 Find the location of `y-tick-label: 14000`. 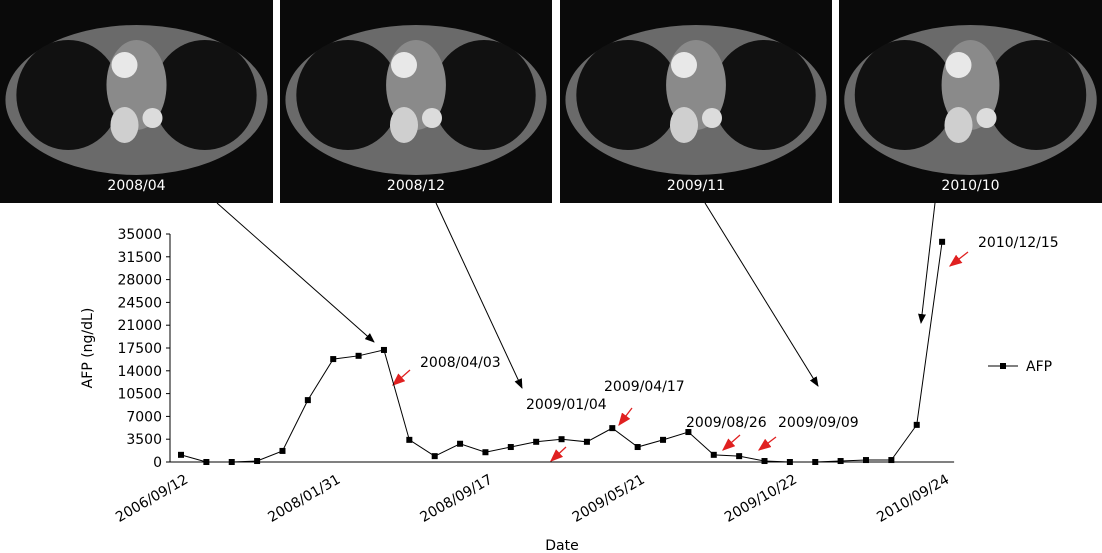

y-tick-label: 14000 is located at coordinates (139, 372).